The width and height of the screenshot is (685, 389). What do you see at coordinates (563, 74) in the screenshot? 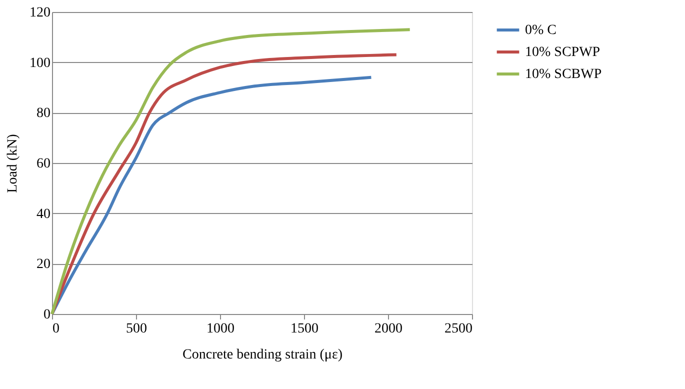
I see `legend-label: 10% SCBWP` at bounding box center [563, 74].